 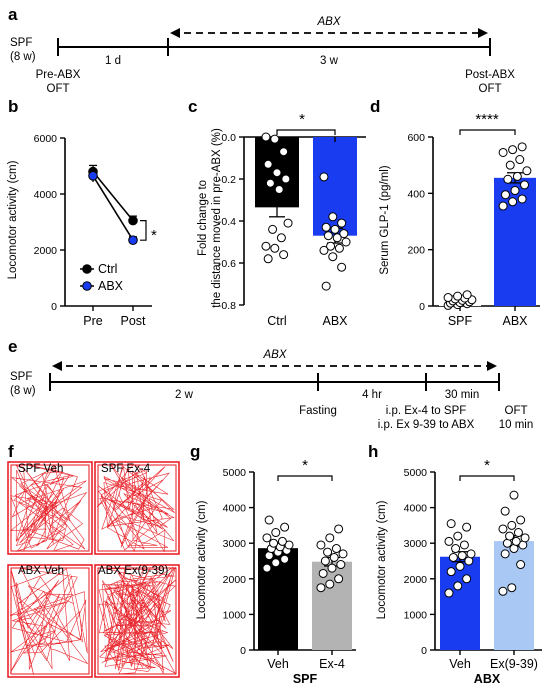 What do you see at coordinates (416, 251) in the screenshot?
I see `chart-d-ytick-label: 200` at bounding box center [416, 251].